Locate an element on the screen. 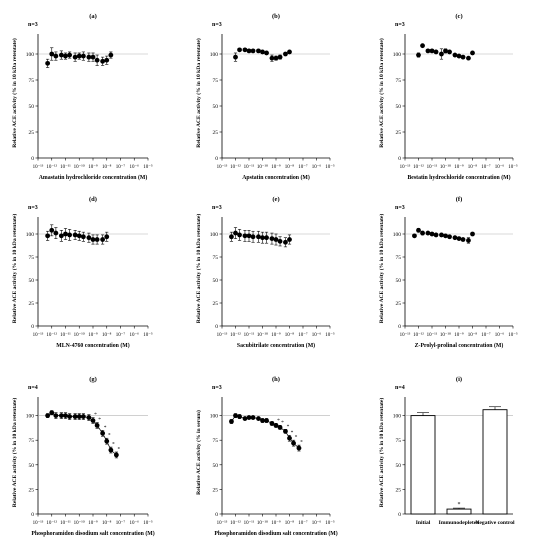 This screenshot has height=539, width=550. panel-label: (a) is located at coordinates (93, 16).